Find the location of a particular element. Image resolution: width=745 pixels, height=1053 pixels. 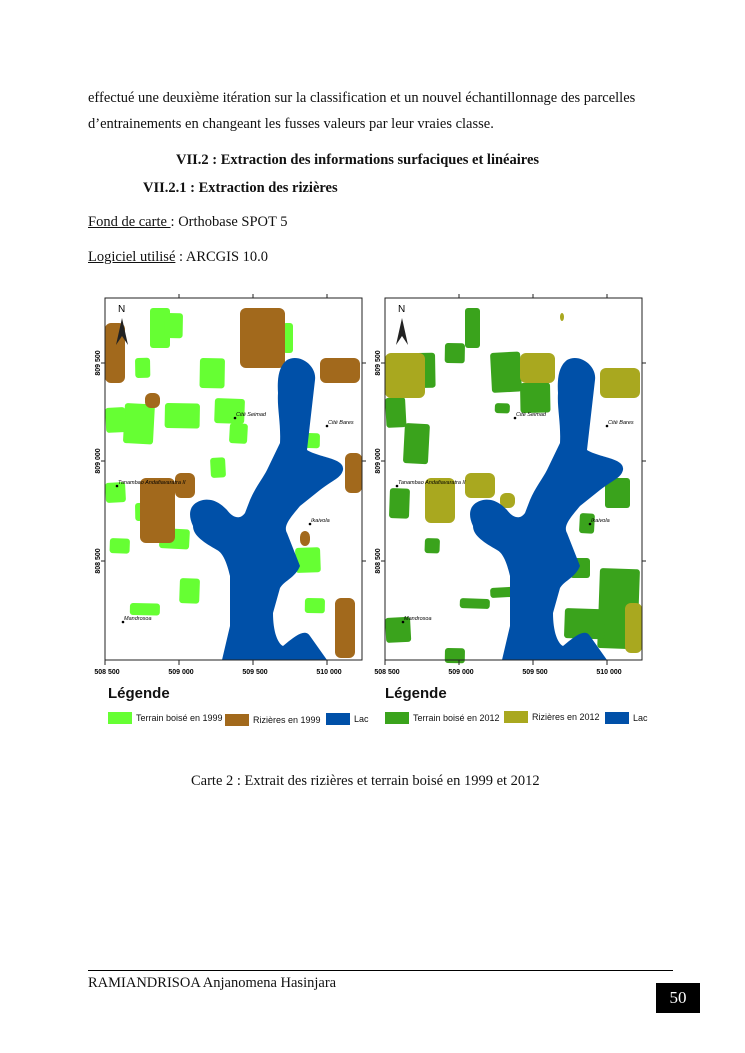

basemap-label: Fond de carte is located at coordinates (129, 222).